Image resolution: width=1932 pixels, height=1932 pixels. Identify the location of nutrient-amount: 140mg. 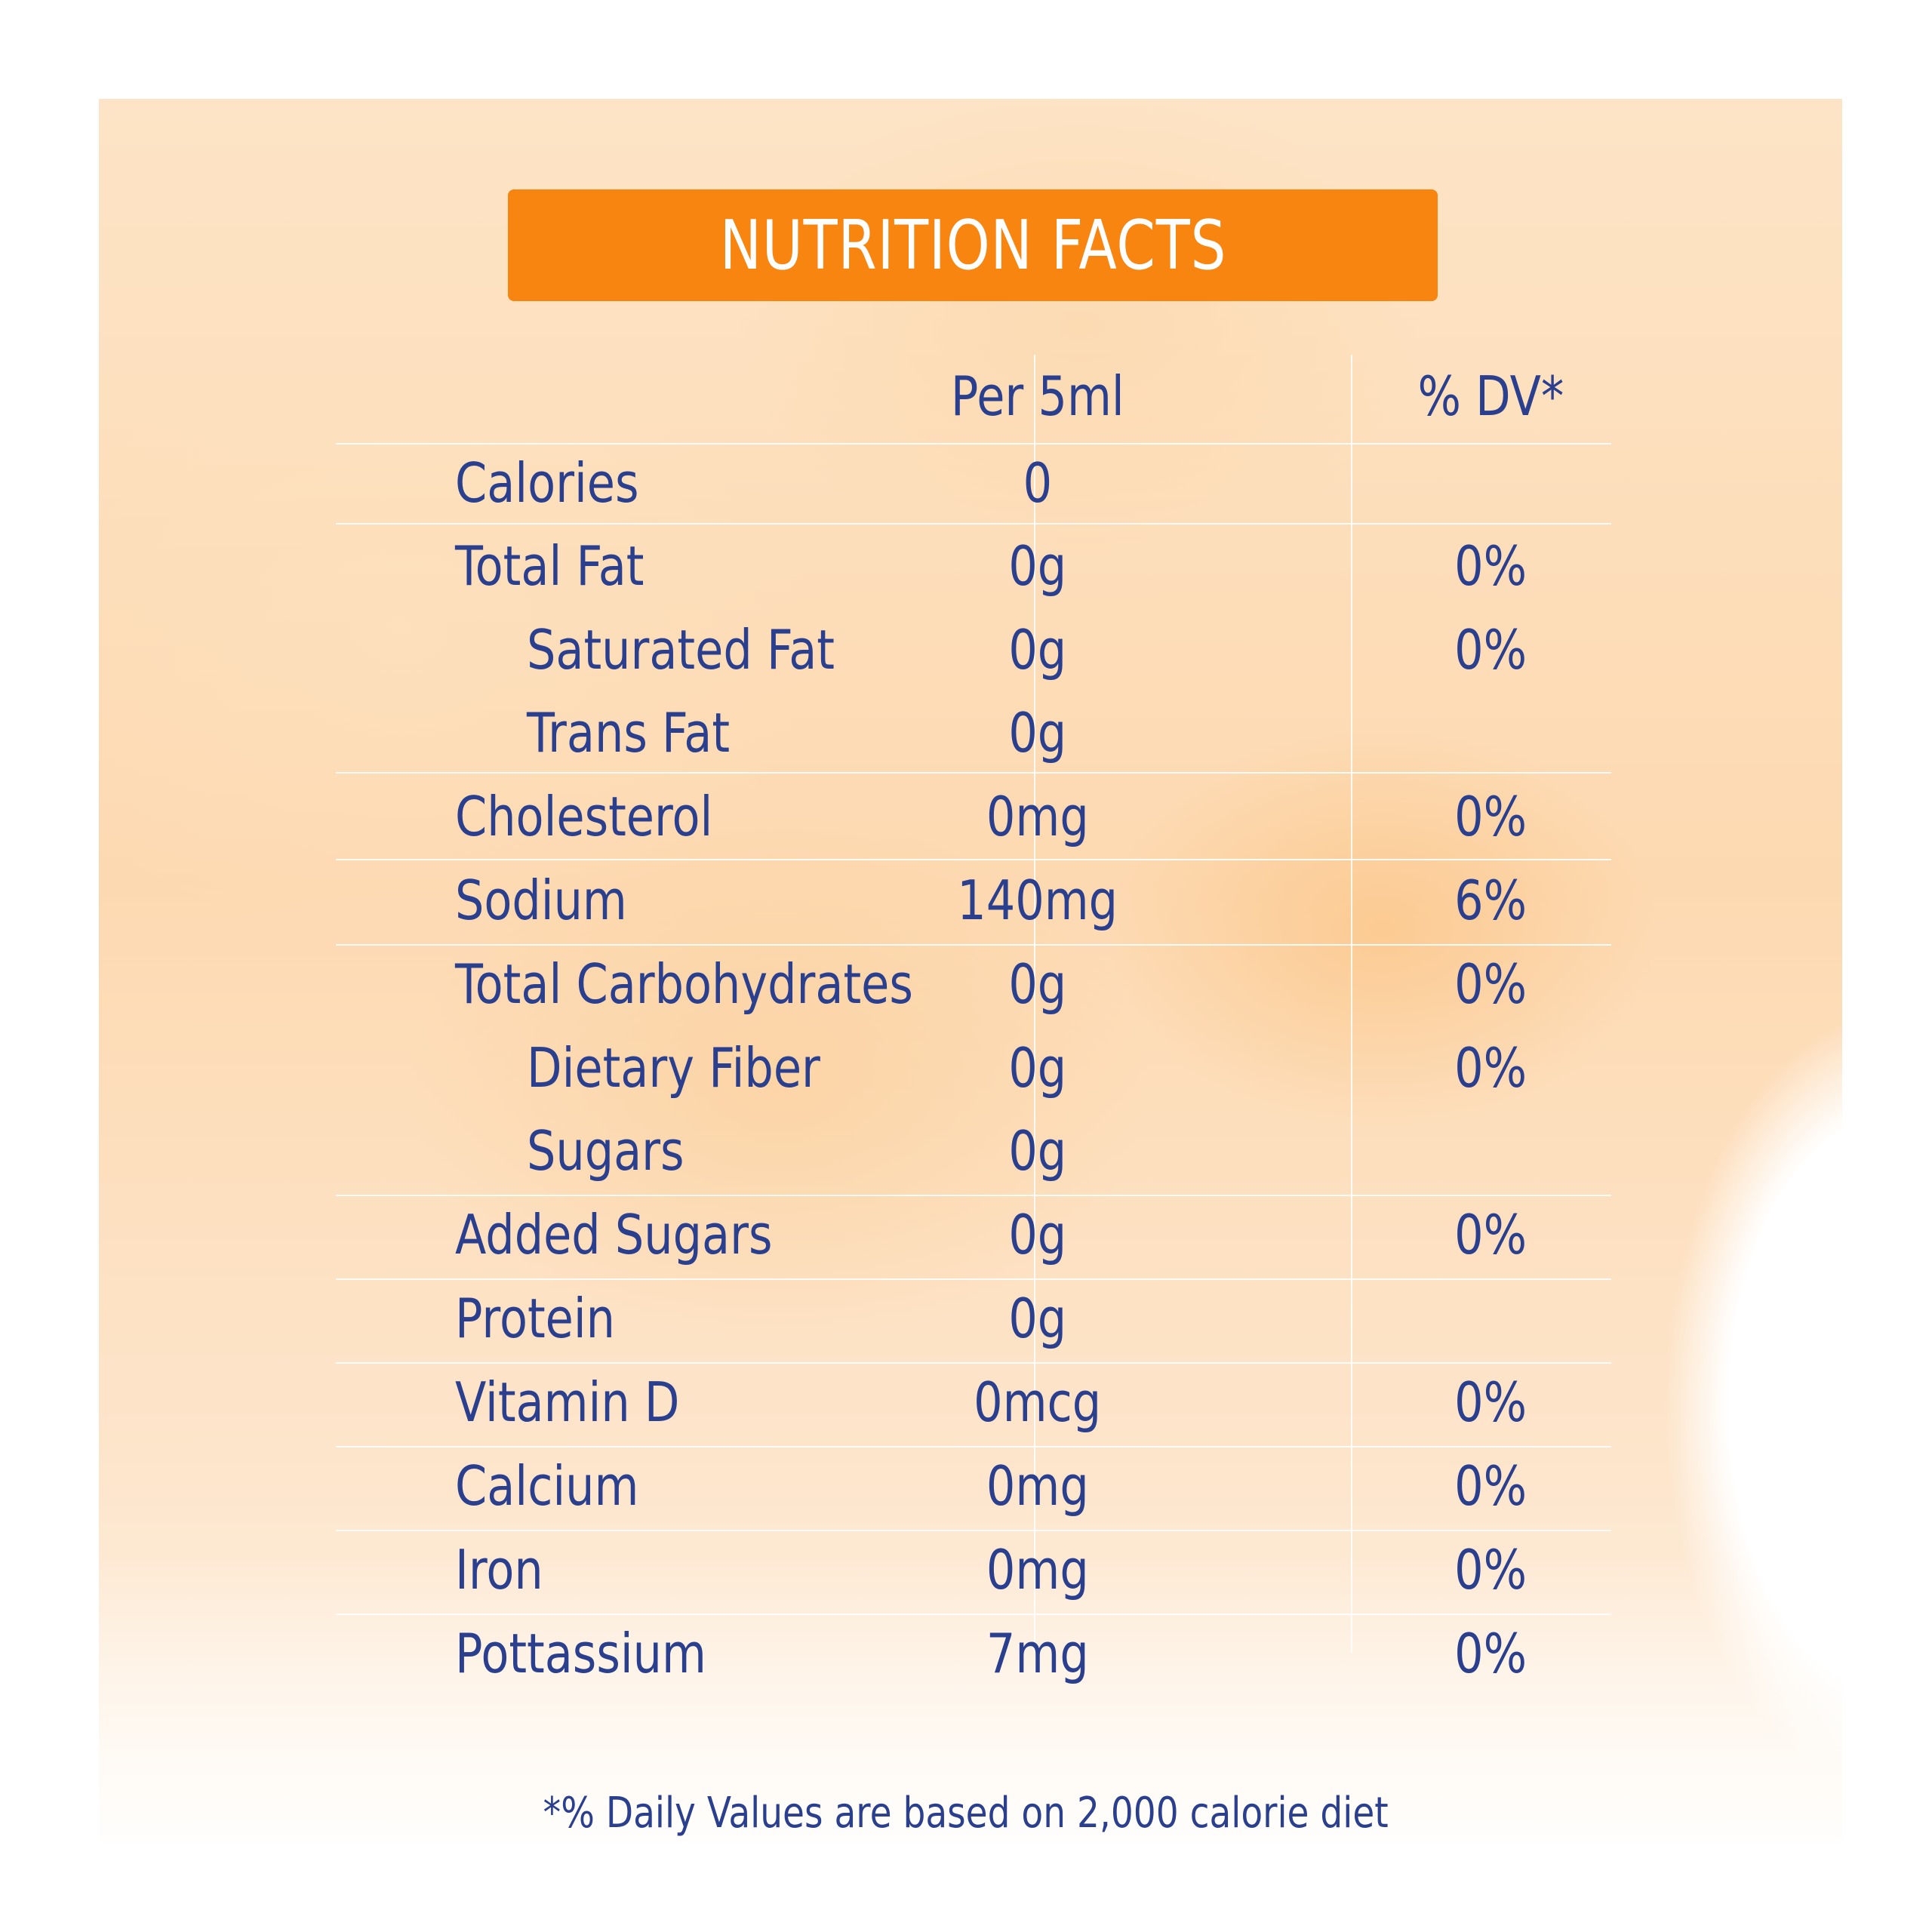
(1037, 900).